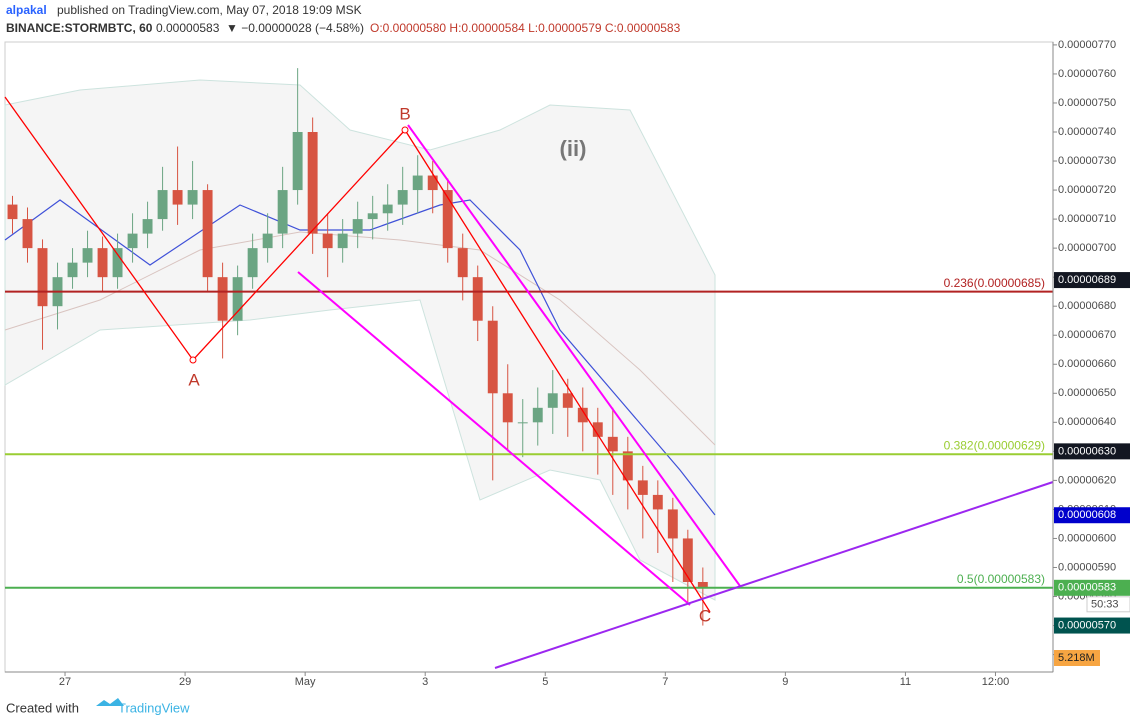 Image resolution: width=1130 pixels, height=726 pixels. Describe the element at coordinates (1087, 451) in the screenshot. I see `price-tag-label: 0.00000630` at that location.